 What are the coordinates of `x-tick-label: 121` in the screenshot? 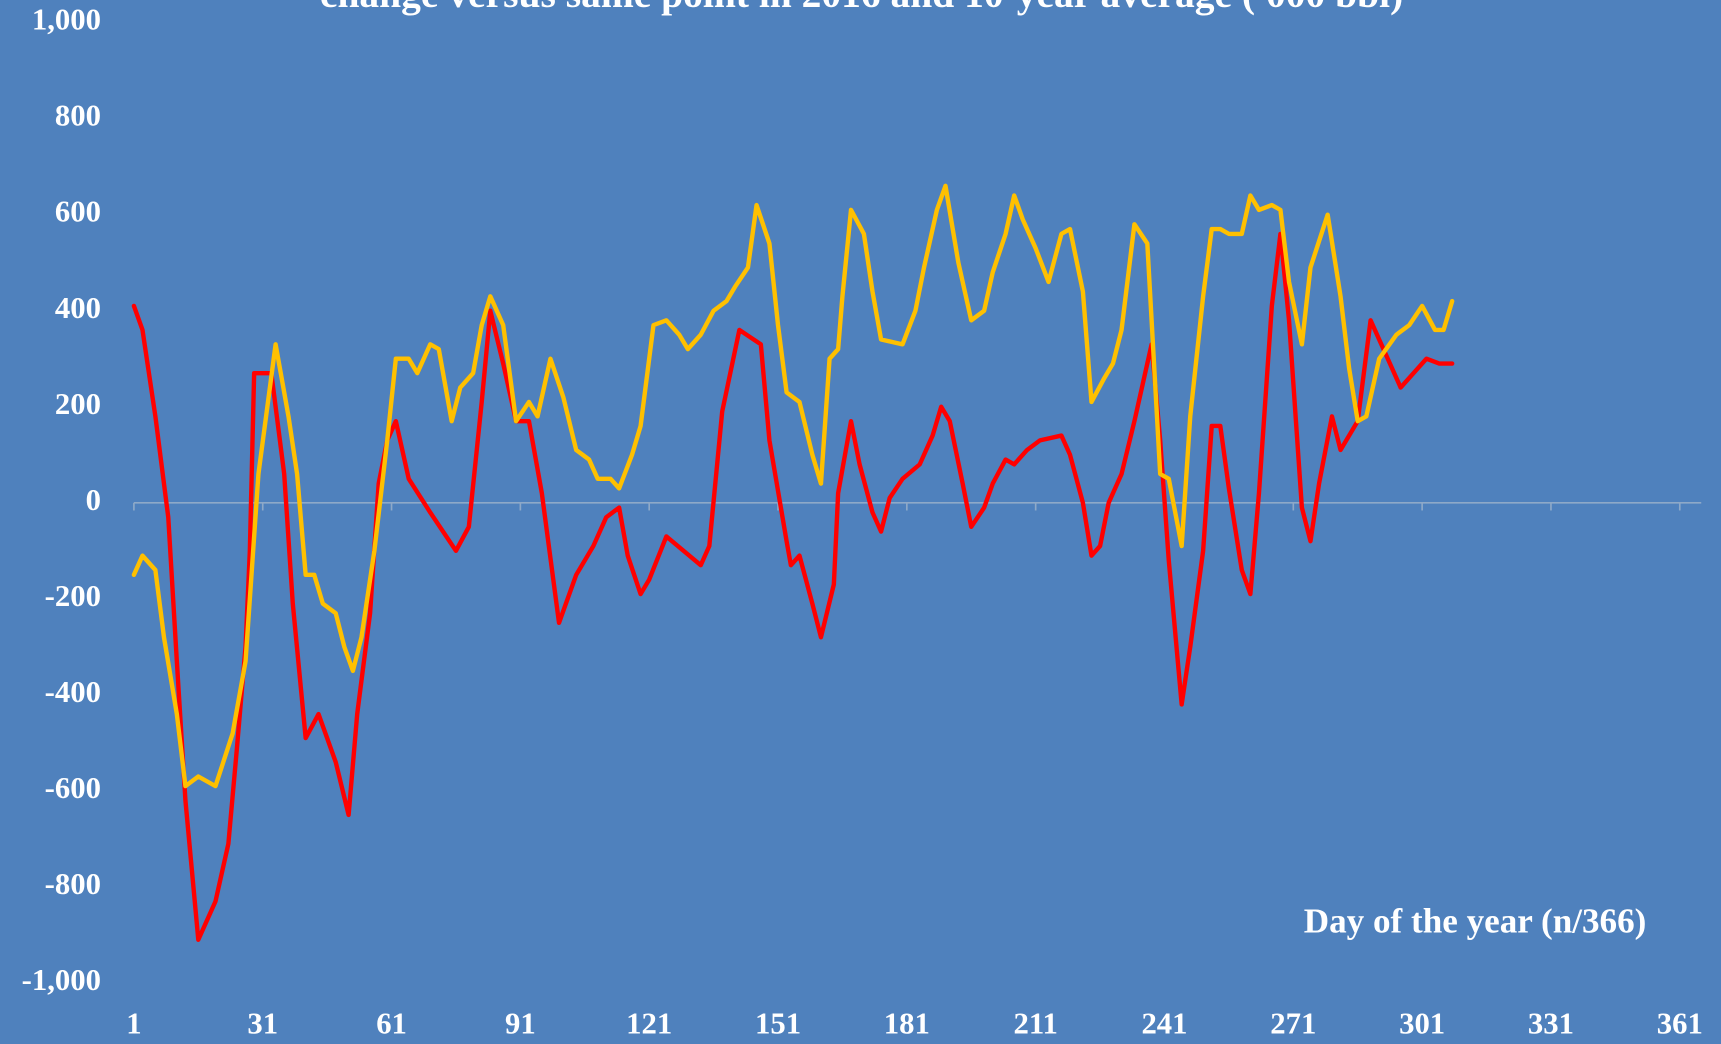 It's located at (649, 1023).